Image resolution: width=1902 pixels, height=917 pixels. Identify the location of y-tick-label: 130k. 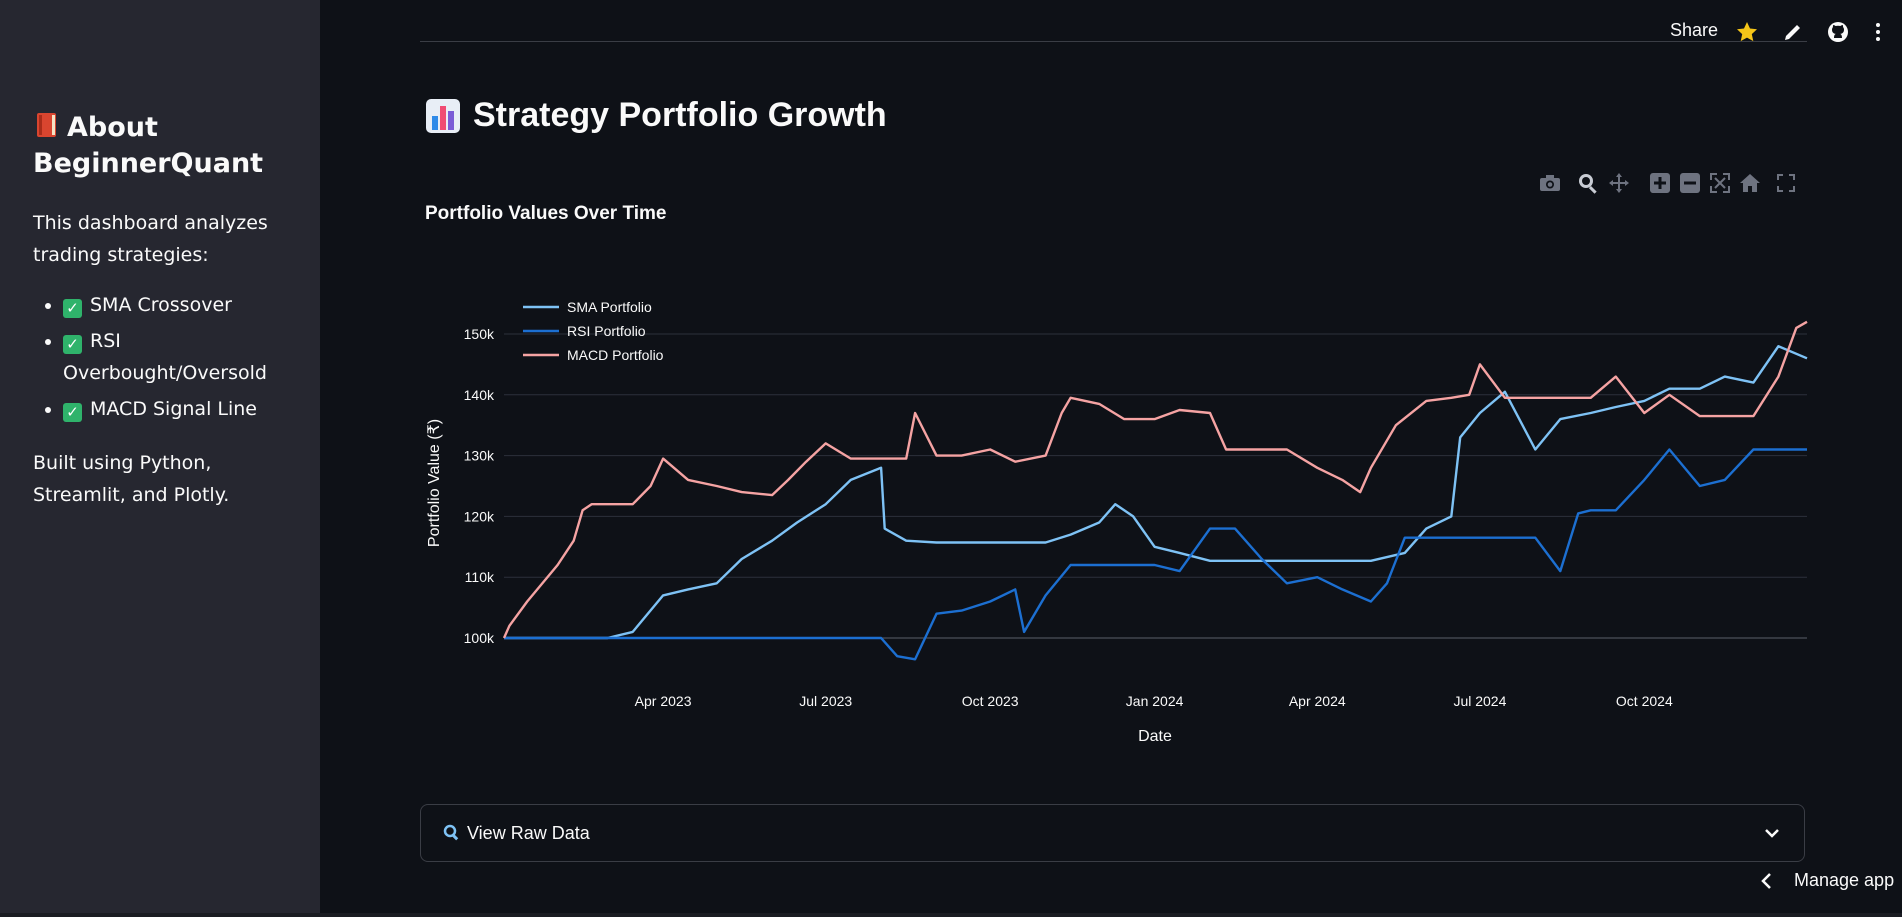
(479, 456).